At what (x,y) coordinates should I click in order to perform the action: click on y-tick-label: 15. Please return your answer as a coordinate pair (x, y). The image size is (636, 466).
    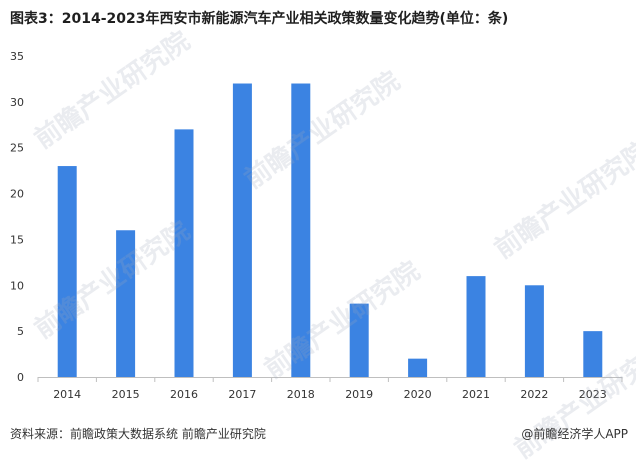
    Looking at the image, I should click on (17, 239).